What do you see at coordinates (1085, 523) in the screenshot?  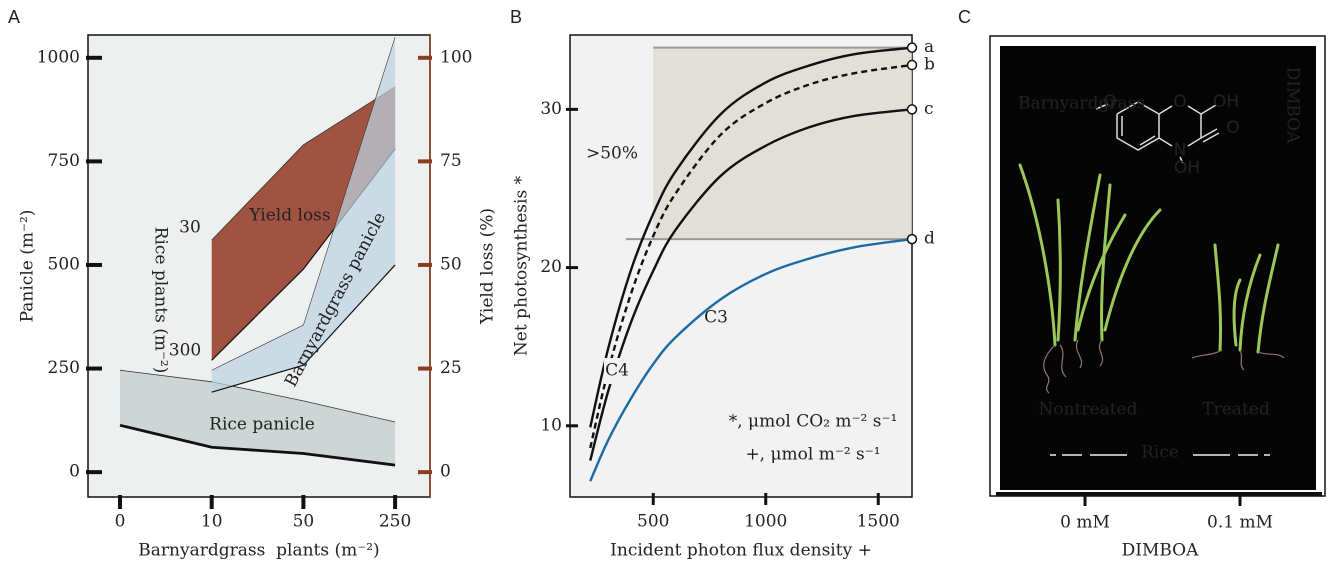 I see `x-tick-label: 0 mM` at bounding box center [1085, 523].